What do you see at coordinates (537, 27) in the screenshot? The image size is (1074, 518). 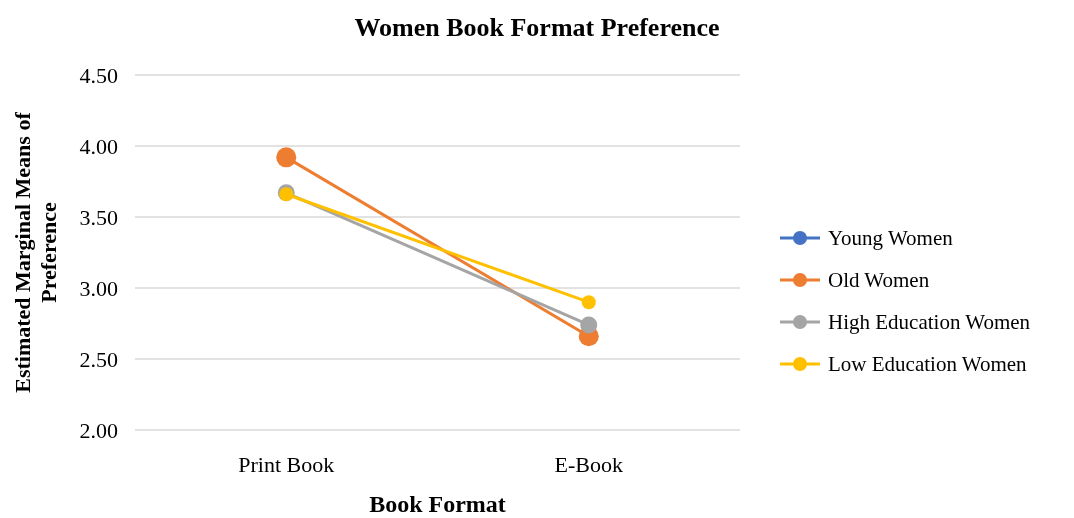 I see `chart-title: Women Book Format Preference` at bounding box center [537, 27].